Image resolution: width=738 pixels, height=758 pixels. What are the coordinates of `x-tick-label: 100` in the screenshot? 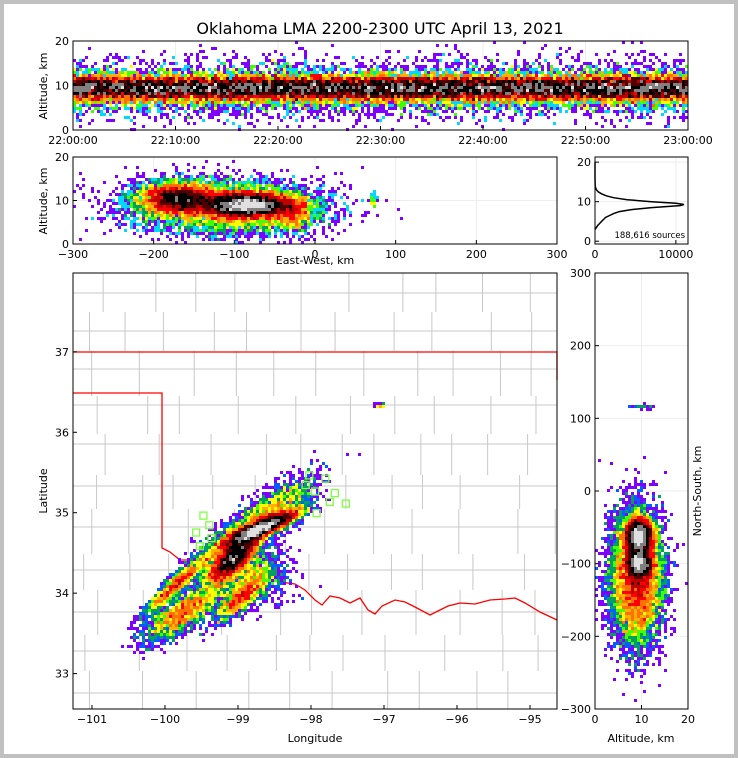 It's located at (395, 254).